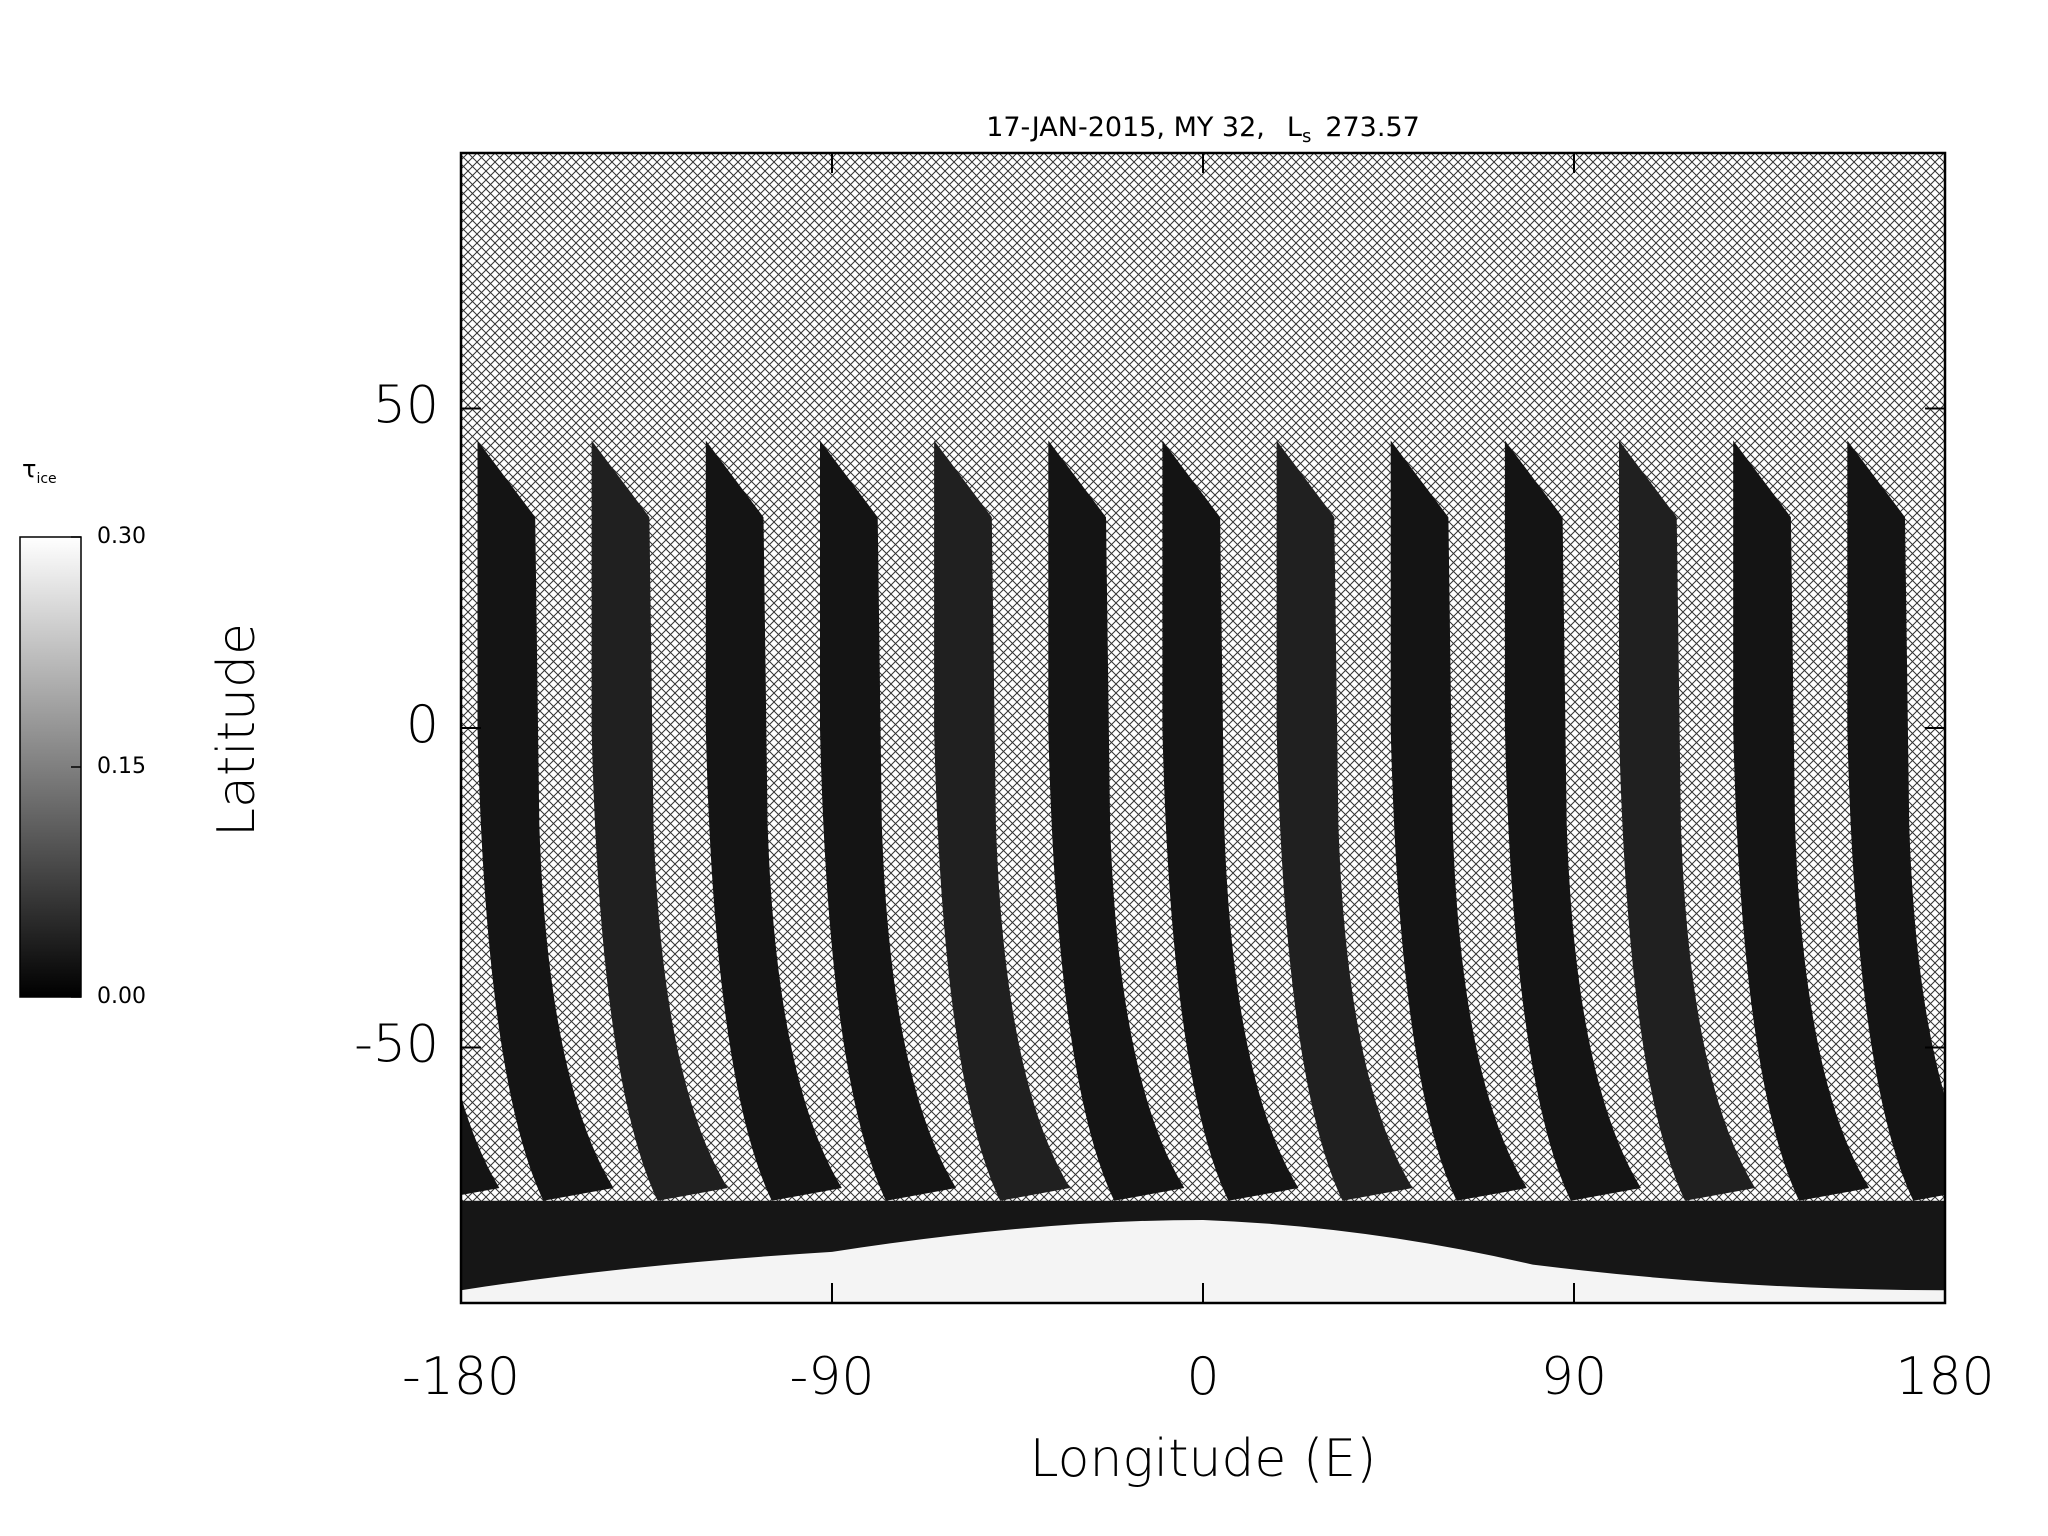 This screenshot has width=2048, height=1536. I want to click on y-axis-label: Latitude, so click(237, 730).